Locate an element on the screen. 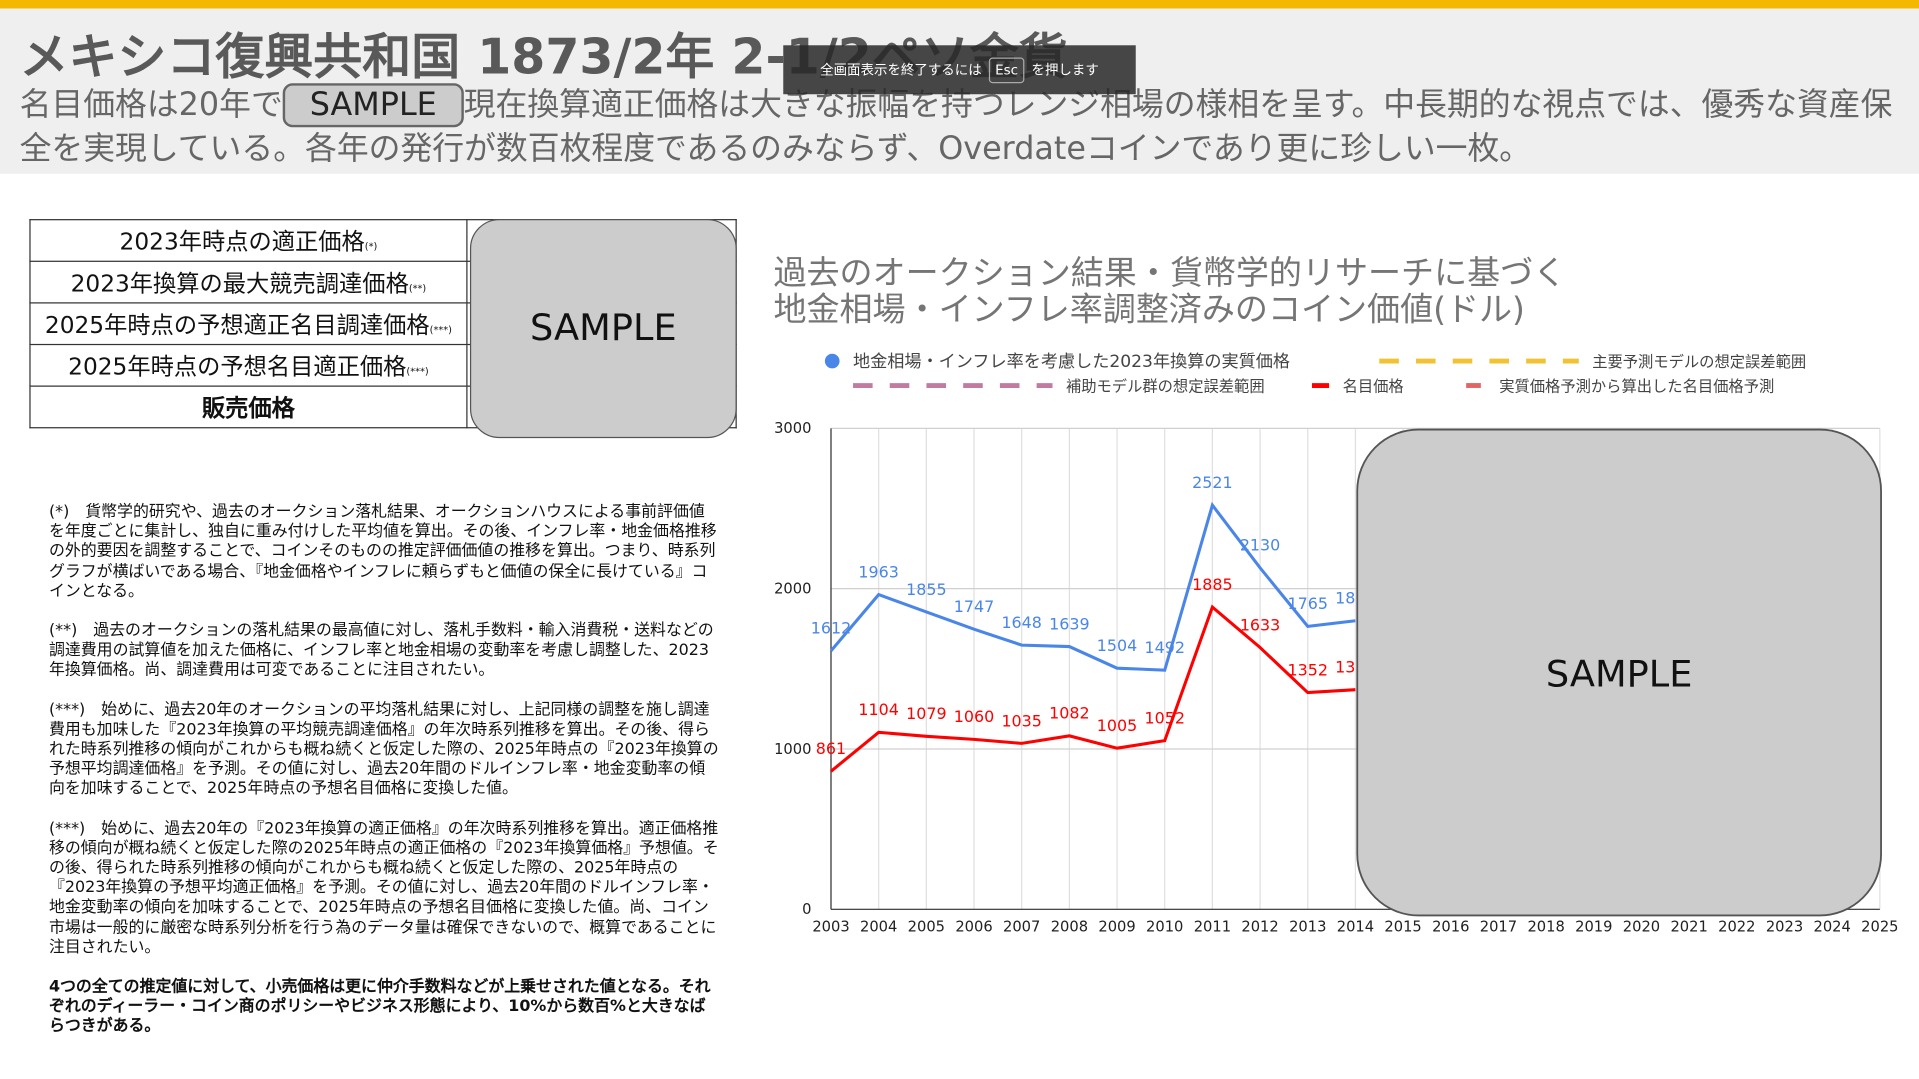 Image resolution: width=1919 pixels, height=1079 pixels. chart-title: 地金相場・インフレ率調整済みのコイン価値(ドル) is located at coordinates (1148, 309).